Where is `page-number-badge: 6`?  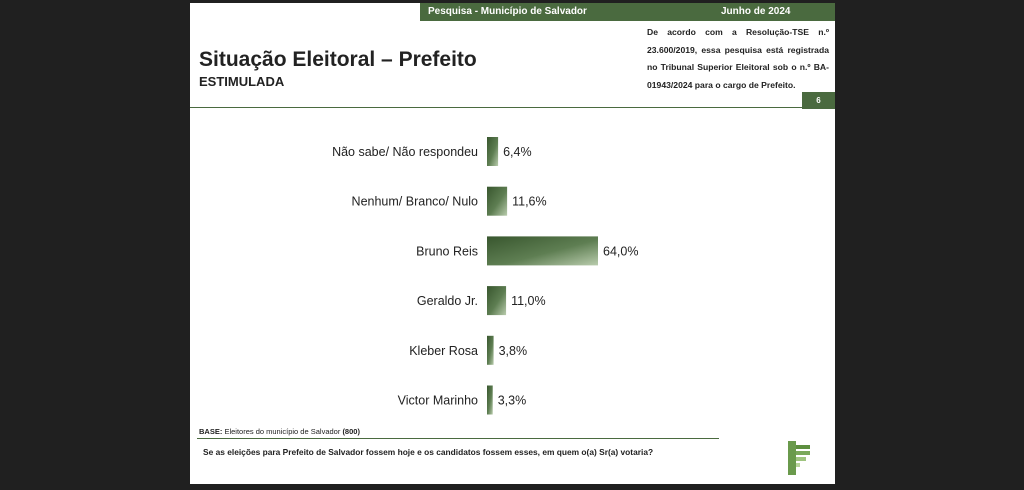
page-number-badge: 6 is located at coordinates (818, 100).